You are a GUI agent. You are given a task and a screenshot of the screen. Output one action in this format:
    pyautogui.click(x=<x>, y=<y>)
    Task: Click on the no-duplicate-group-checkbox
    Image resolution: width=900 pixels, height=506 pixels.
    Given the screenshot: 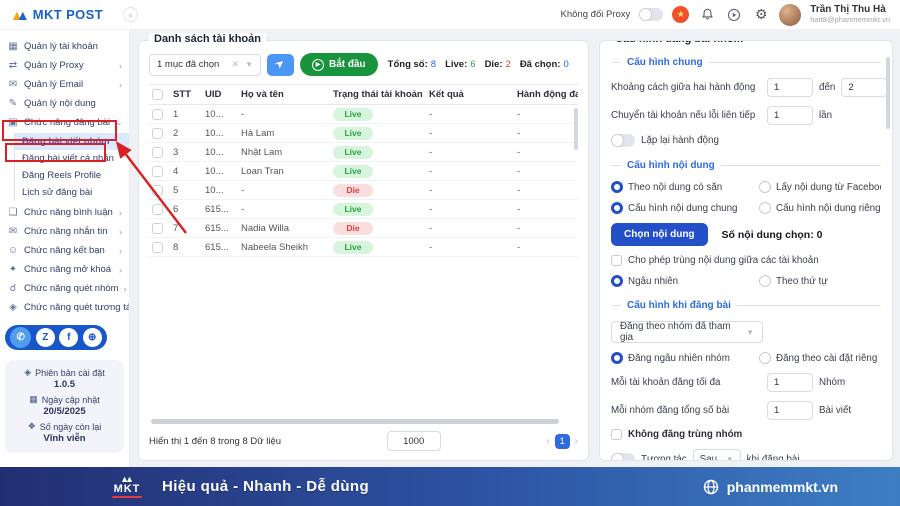 What is the action you would take?
    pyautogui.click(x=616, y=434)
    